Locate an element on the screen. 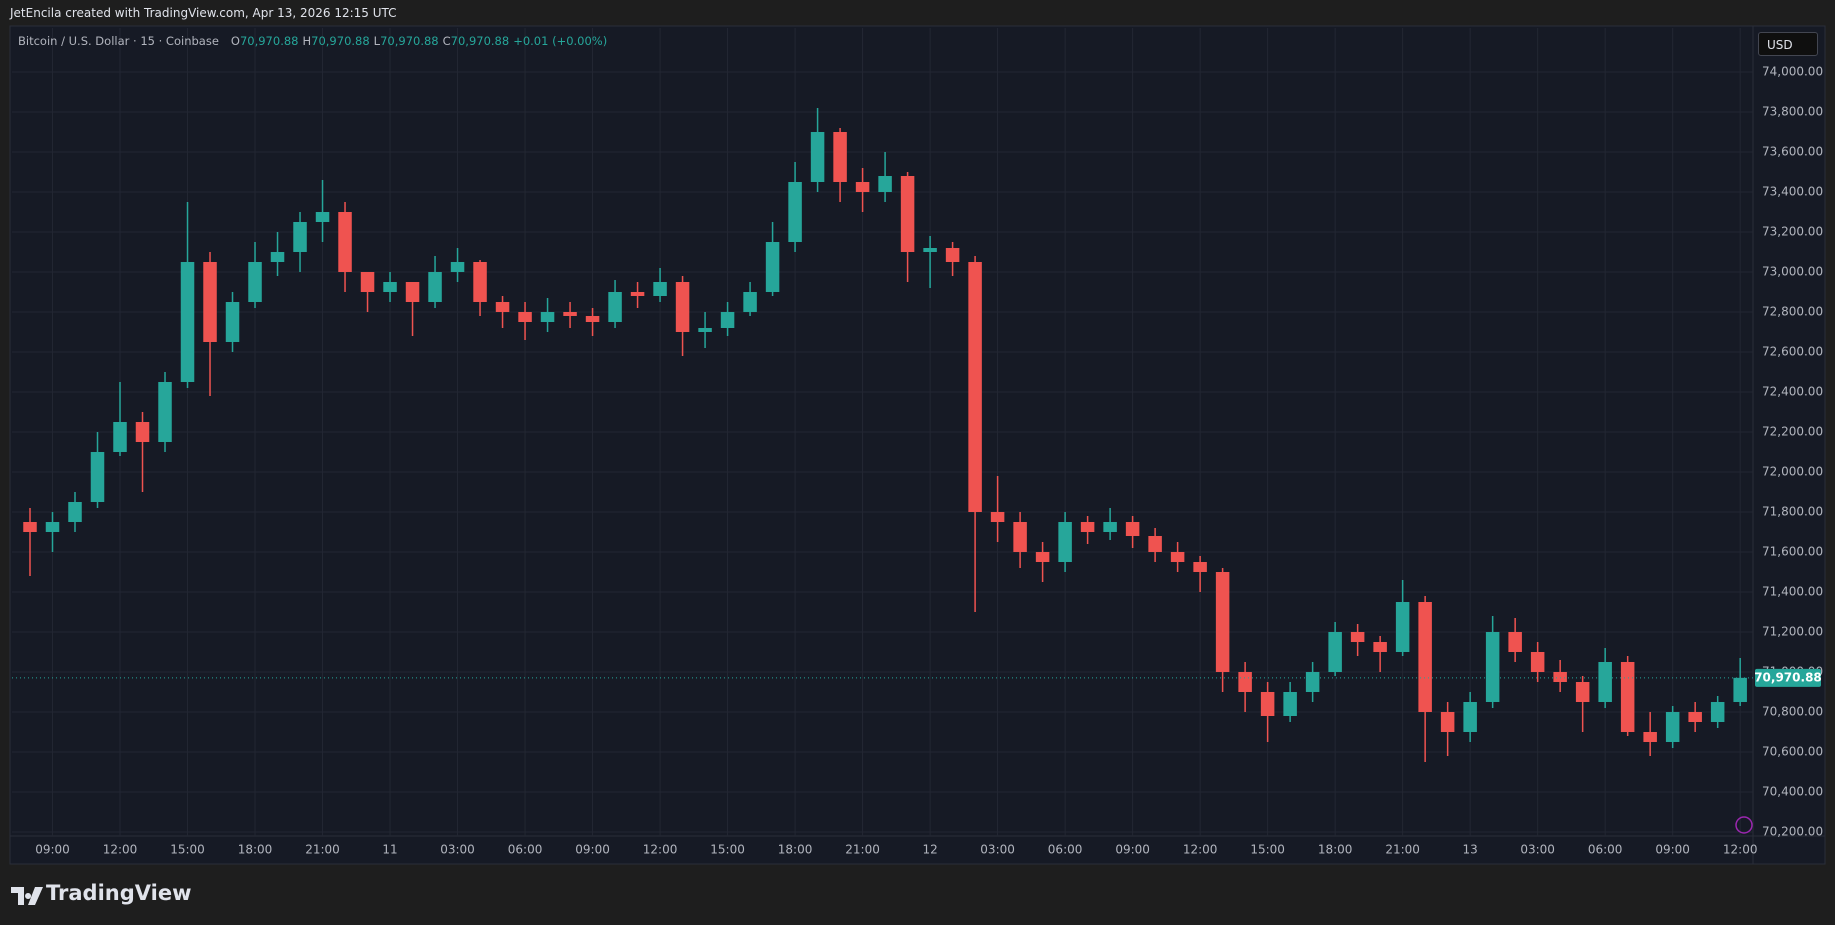 Image resolution: width=1835 pixels, height=925 pixels. y-tick-label: 73,200.00 is located at coordinates (1792, 232).